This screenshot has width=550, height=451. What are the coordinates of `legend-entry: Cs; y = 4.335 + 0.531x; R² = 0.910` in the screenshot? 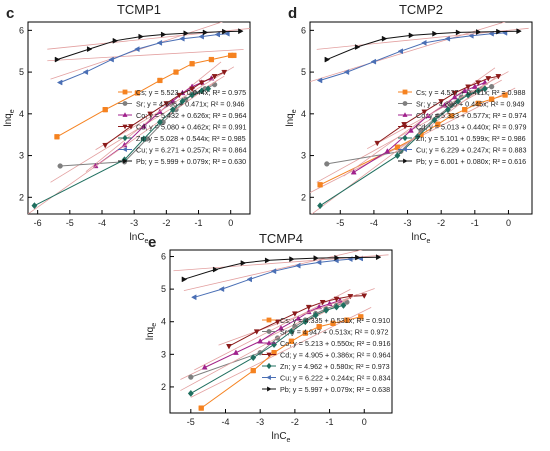 It's located at (335, 320).